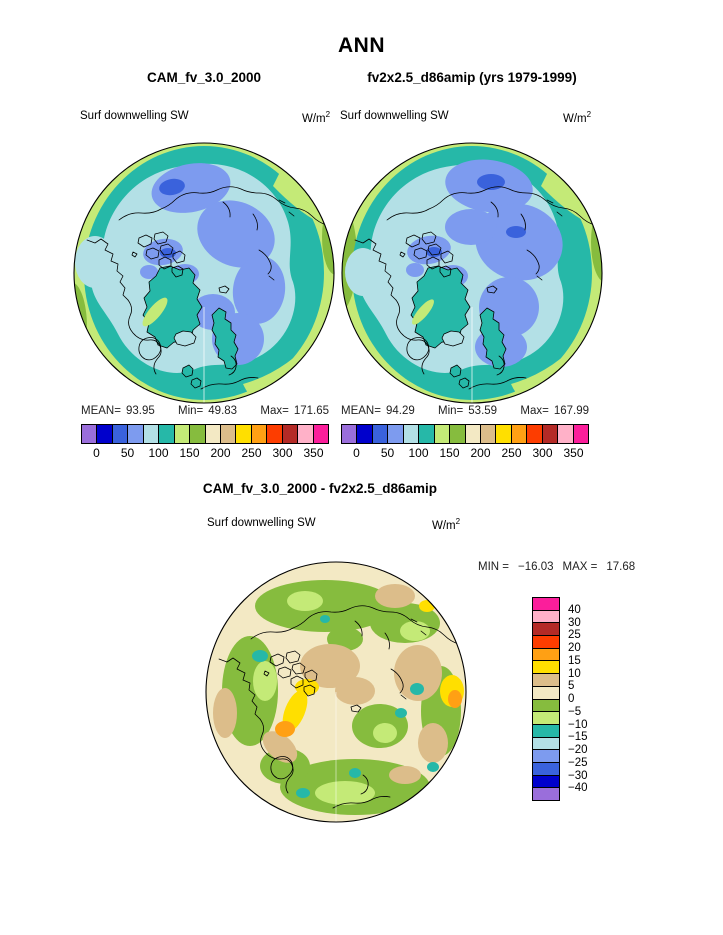 This screenshot has height=935, width=723. Describe the element at coordinates (580, 567) in the screenshot. I see `diff-max-label: MAX =` at that location.